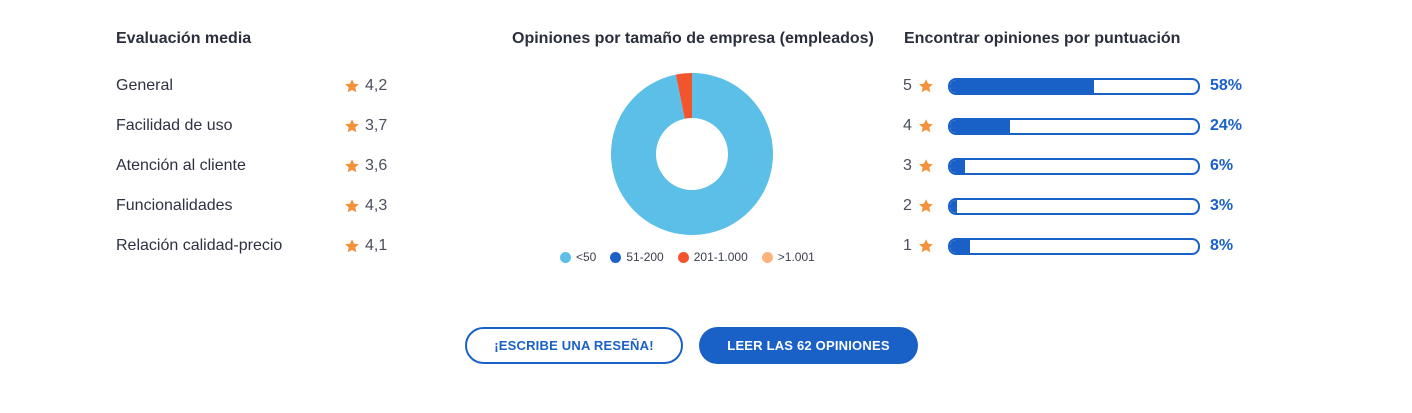  I want to click on star-count: 1, so click(907, 245).